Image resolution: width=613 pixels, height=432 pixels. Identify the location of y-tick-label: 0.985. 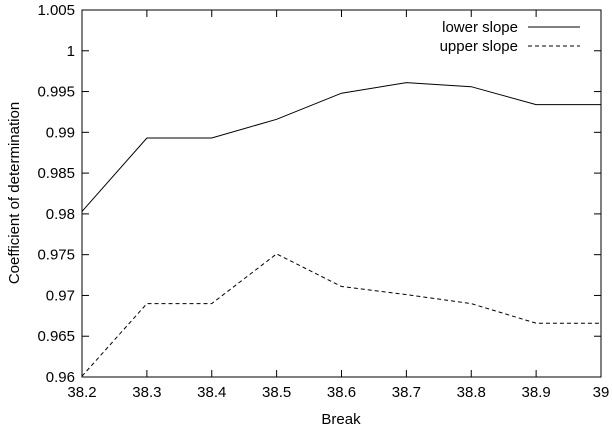
(56, 173).